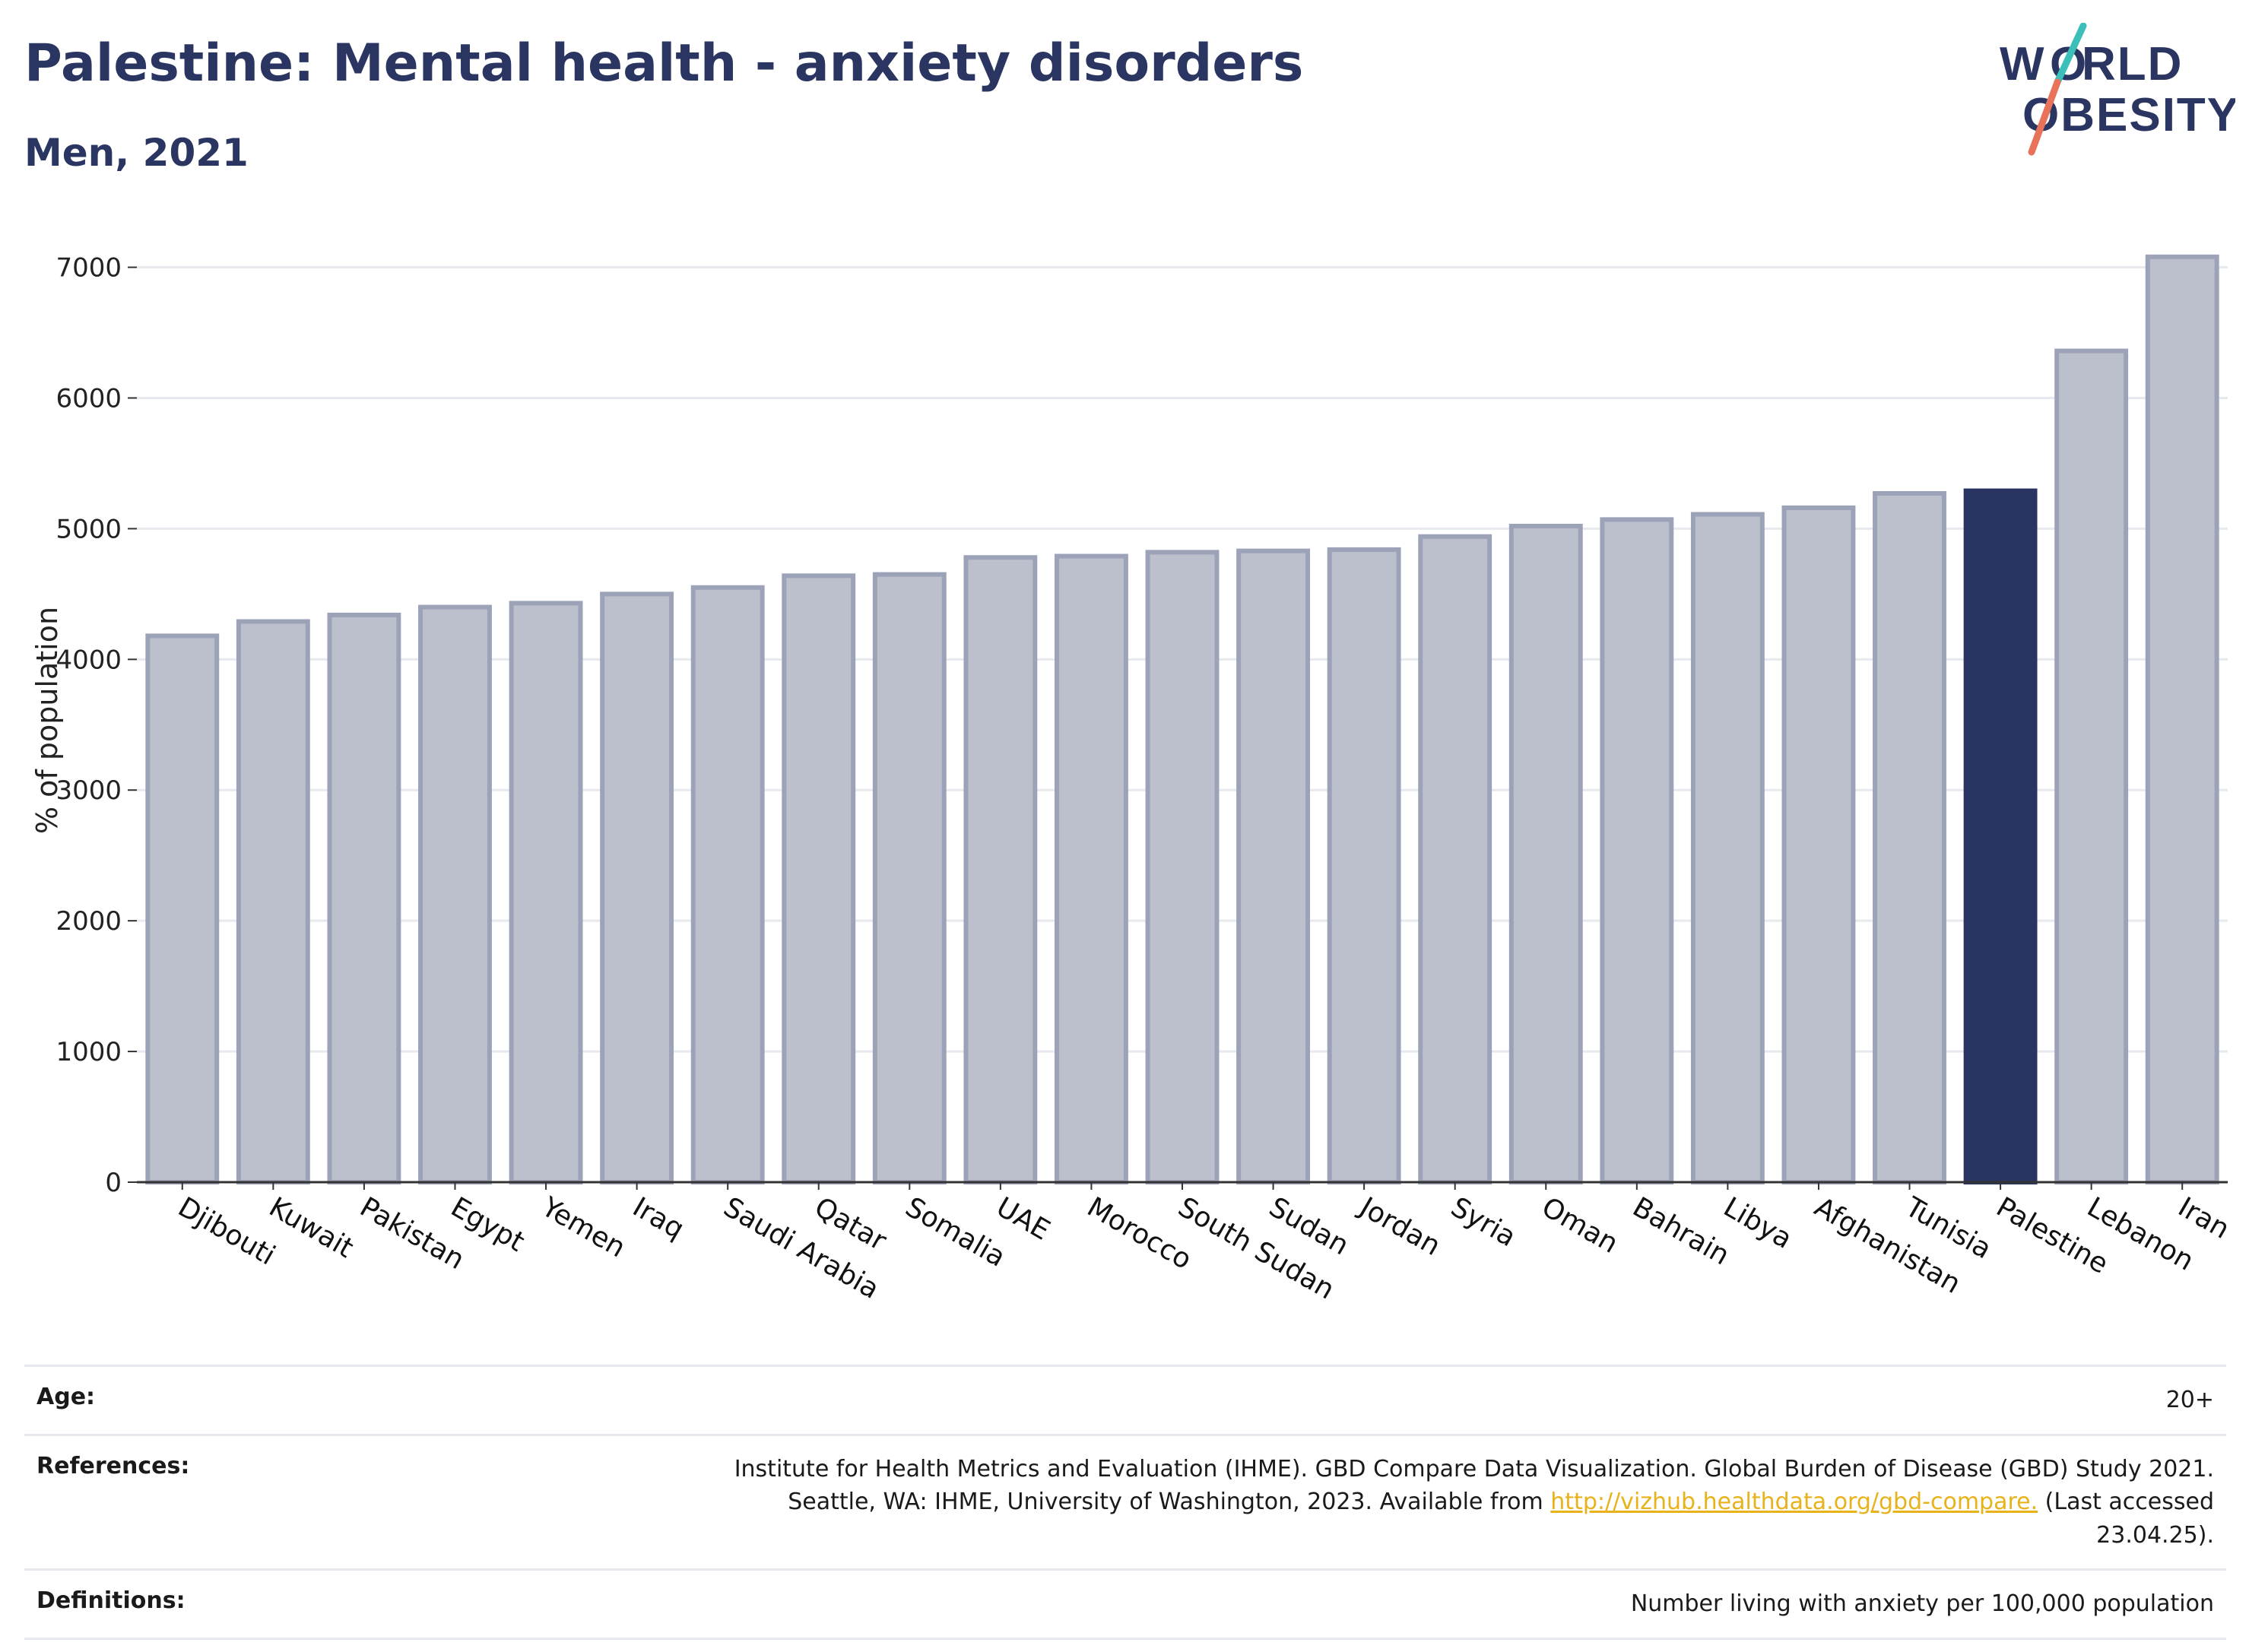 This screenshot has width=2249, height=1652. Describe the element at coordinates (273, 901) in the screenshot. I see `bar-kuwait` at that location.